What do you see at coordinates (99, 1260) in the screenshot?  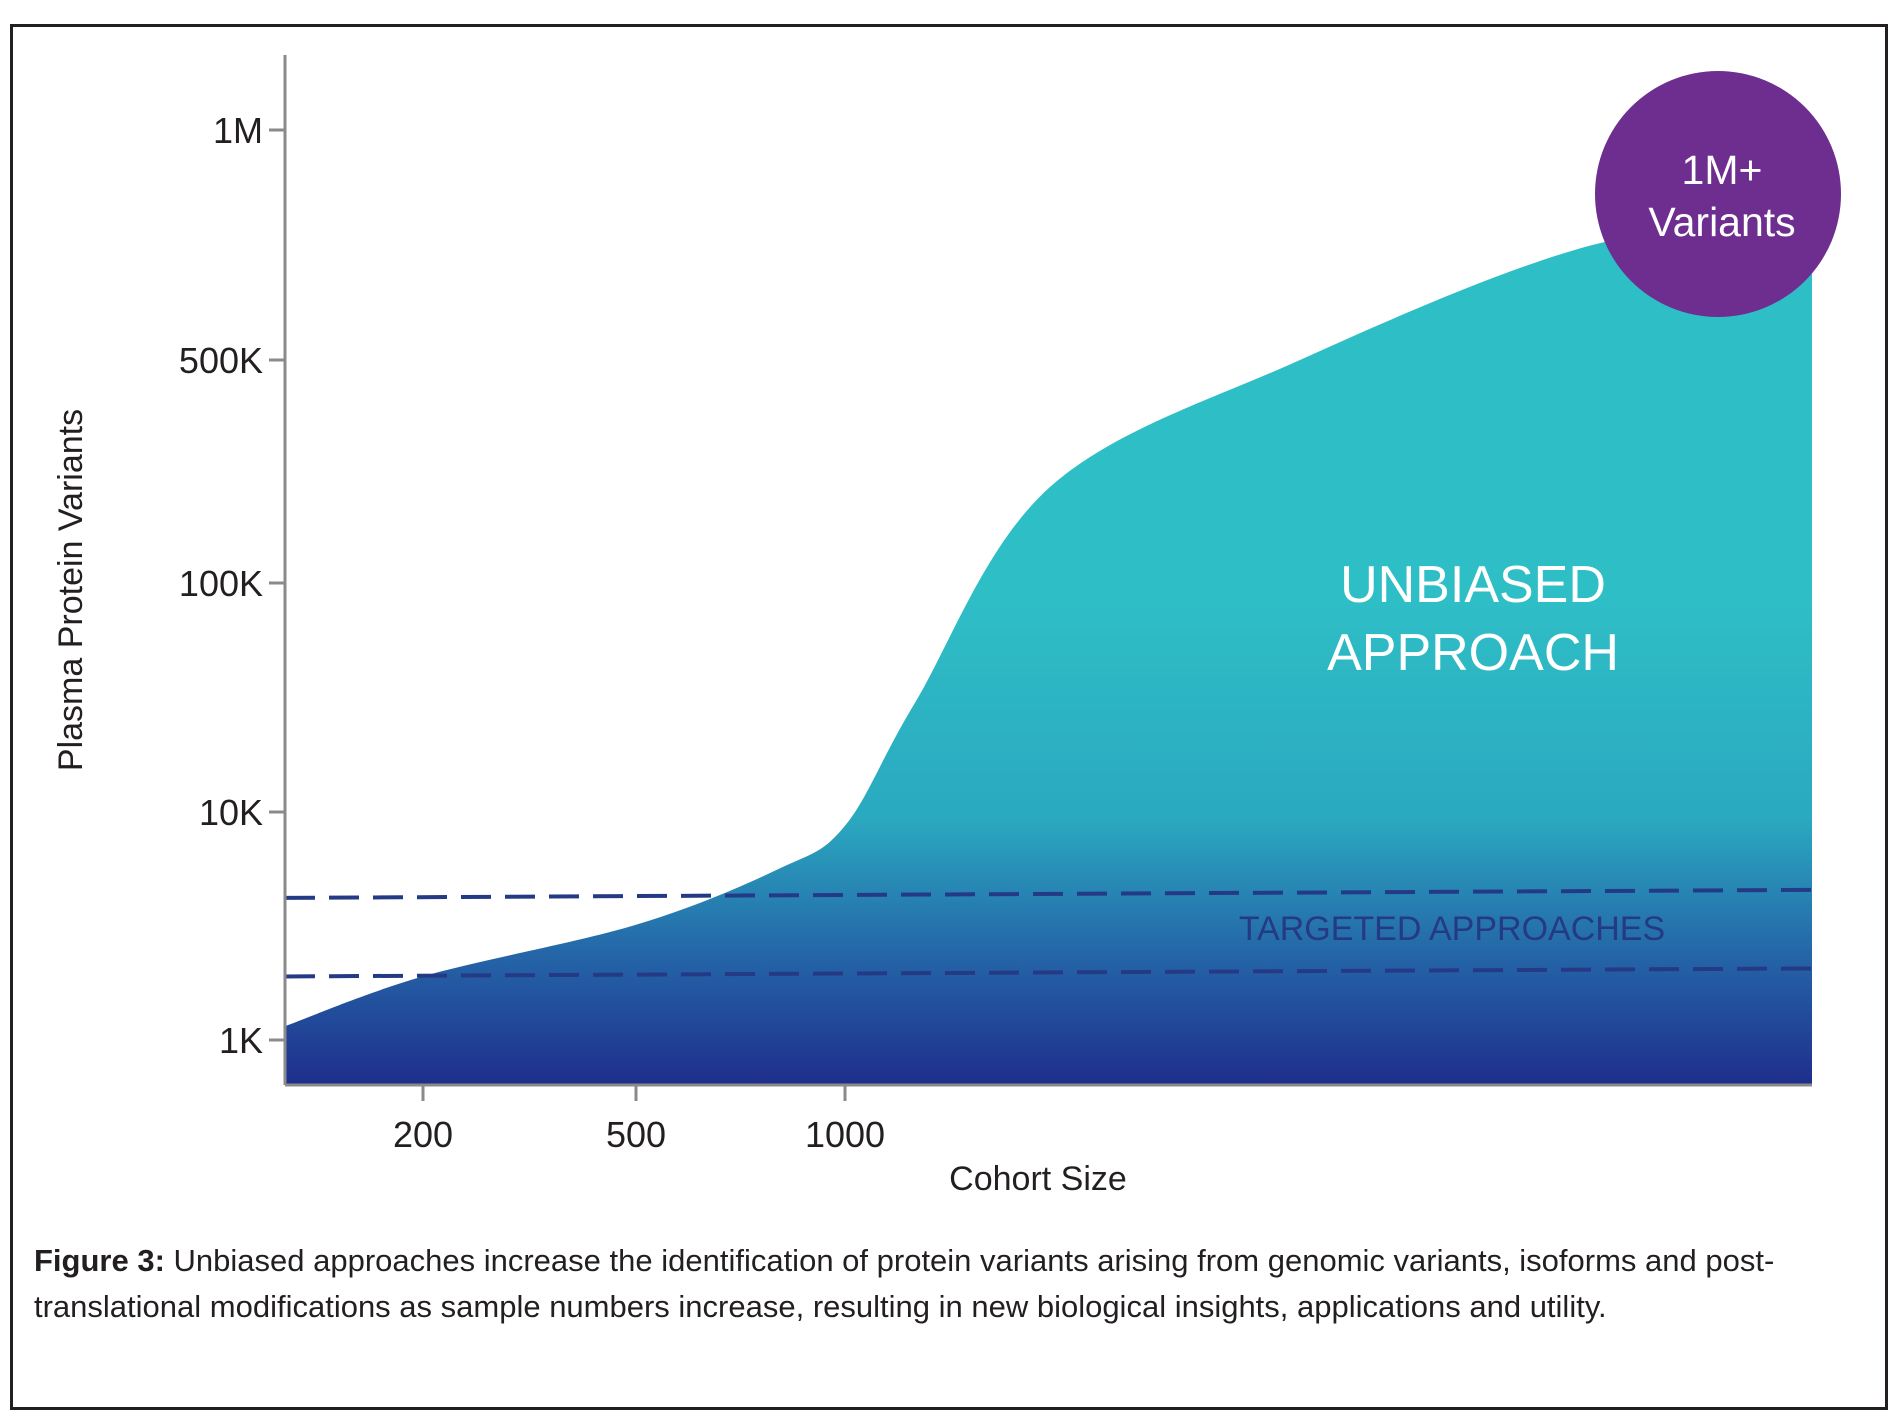 I see `caption-label: Figure 3:` at bounding box center [99, 1260].